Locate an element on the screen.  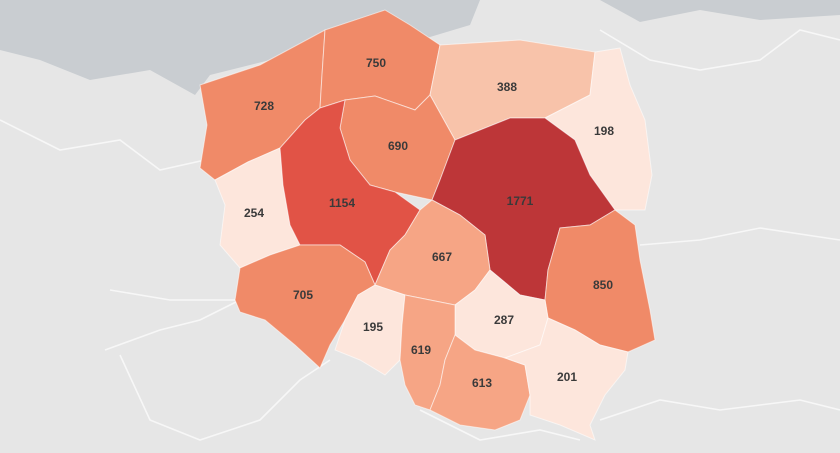
value-label-pomorskie: 750 is located at coordinates (376, 63).